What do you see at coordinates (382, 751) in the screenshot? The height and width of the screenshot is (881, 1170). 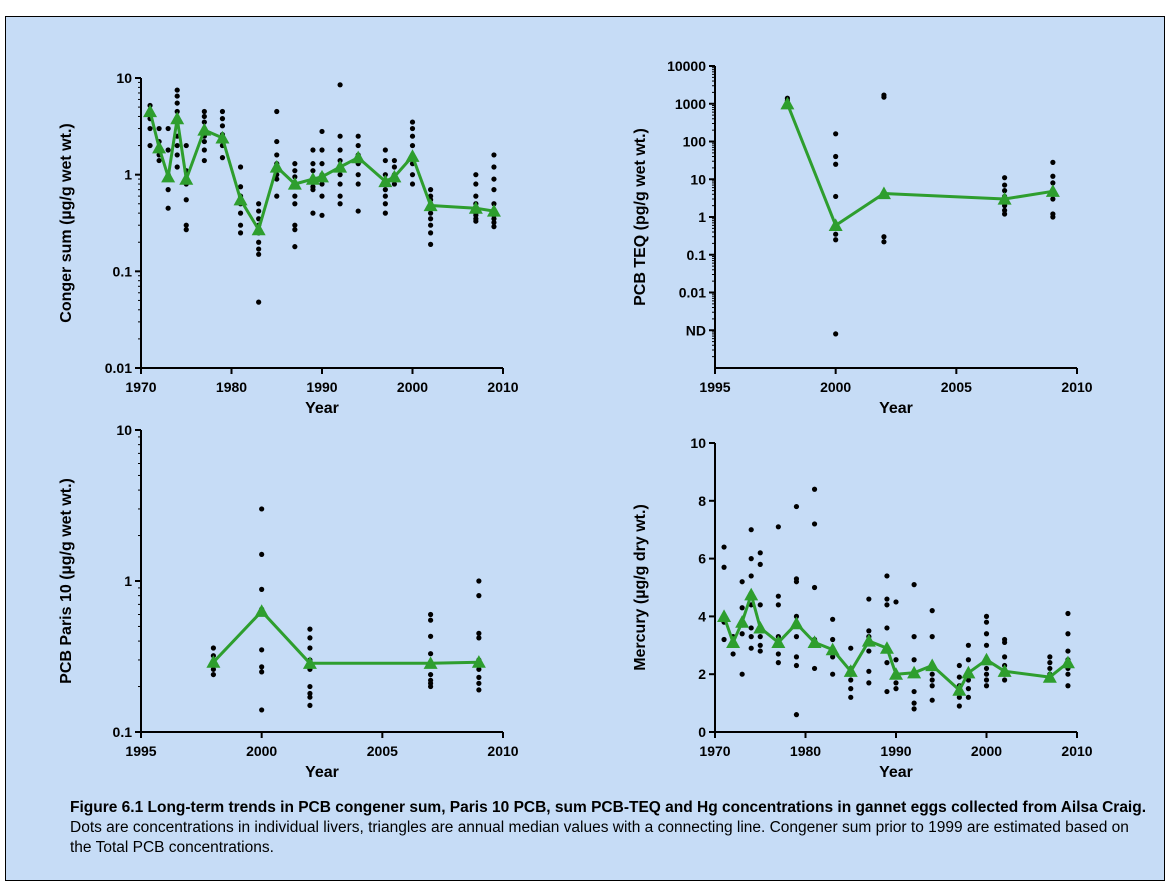 I see `x-tick-label: 2005` at bounding box center [382, 751].